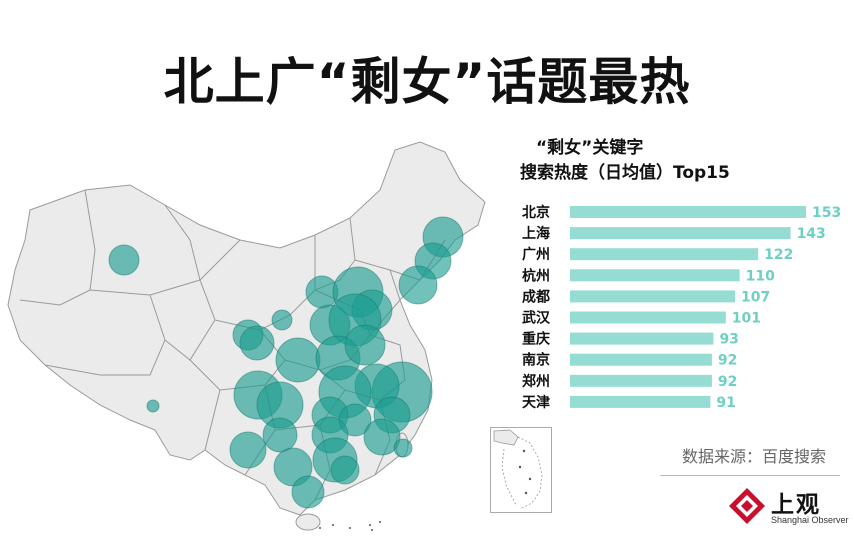  I want to click on value-label: 101, so click(746, 319).